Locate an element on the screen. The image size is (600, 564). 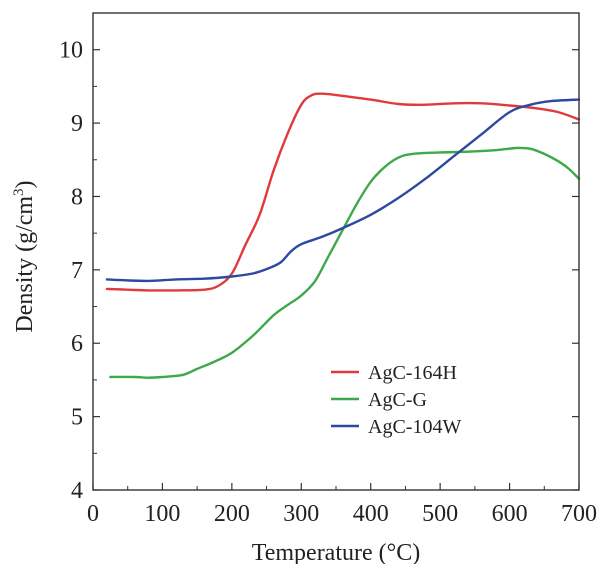
legend-label-agc-104w: AgC-104W is located at coordinates (414, 427).